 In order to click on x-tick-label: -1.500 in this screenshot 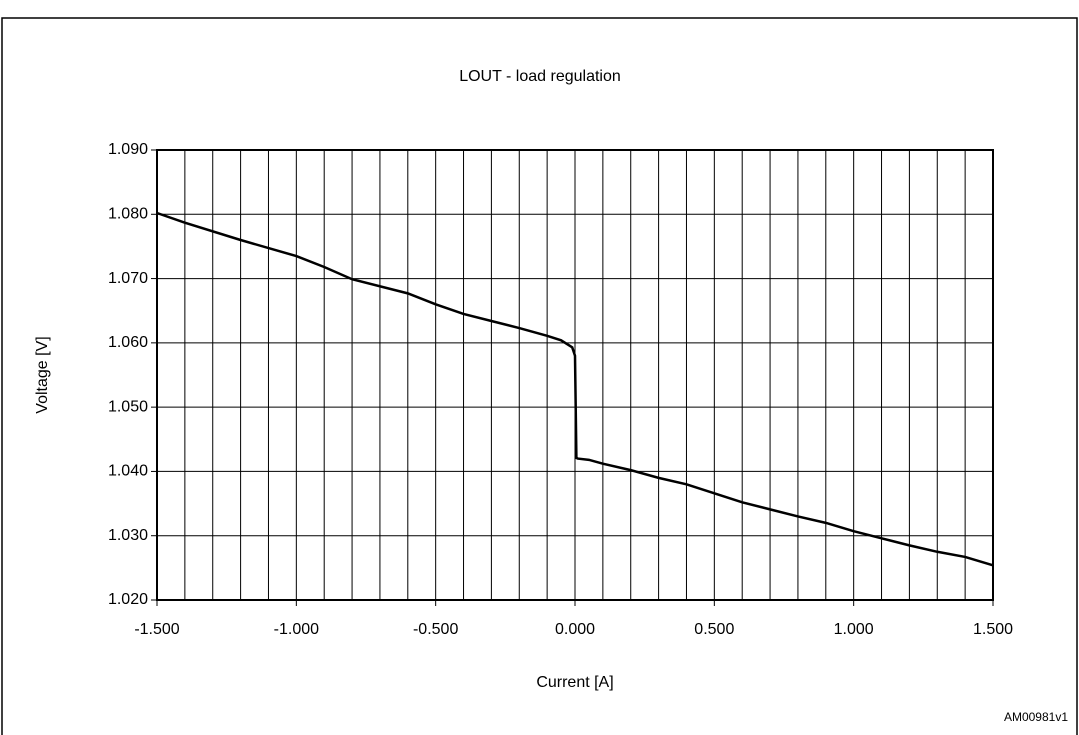, I will do `click(156, 629)`.